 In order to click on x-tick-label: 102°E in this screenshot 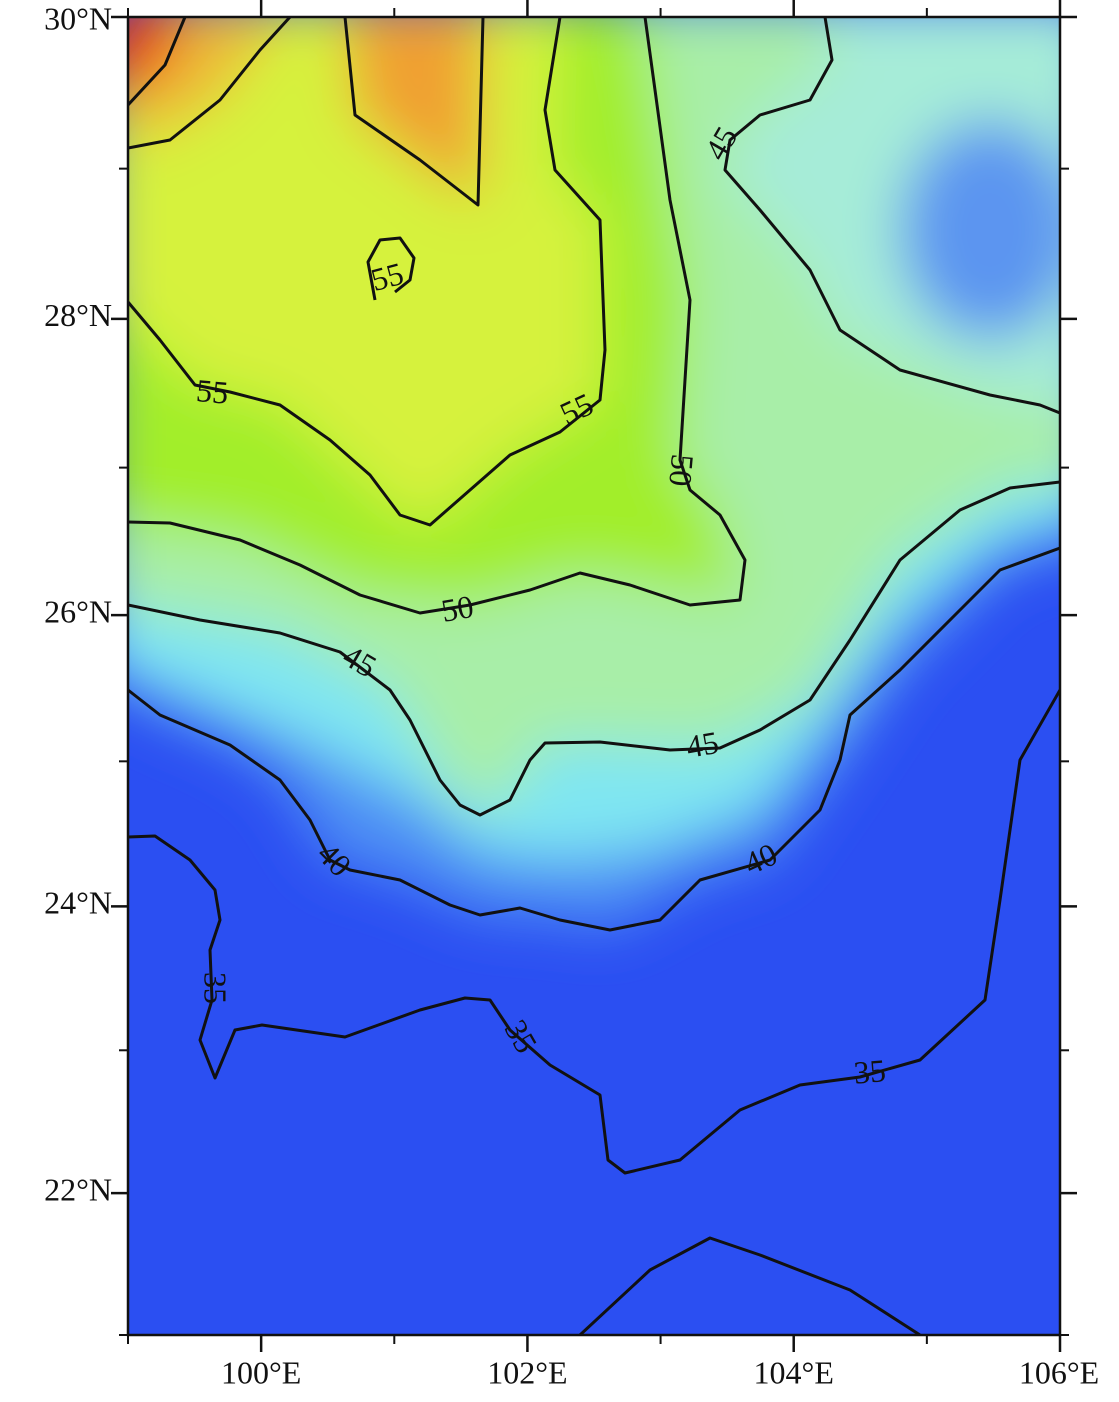, I will do `click(527, 1372)`.